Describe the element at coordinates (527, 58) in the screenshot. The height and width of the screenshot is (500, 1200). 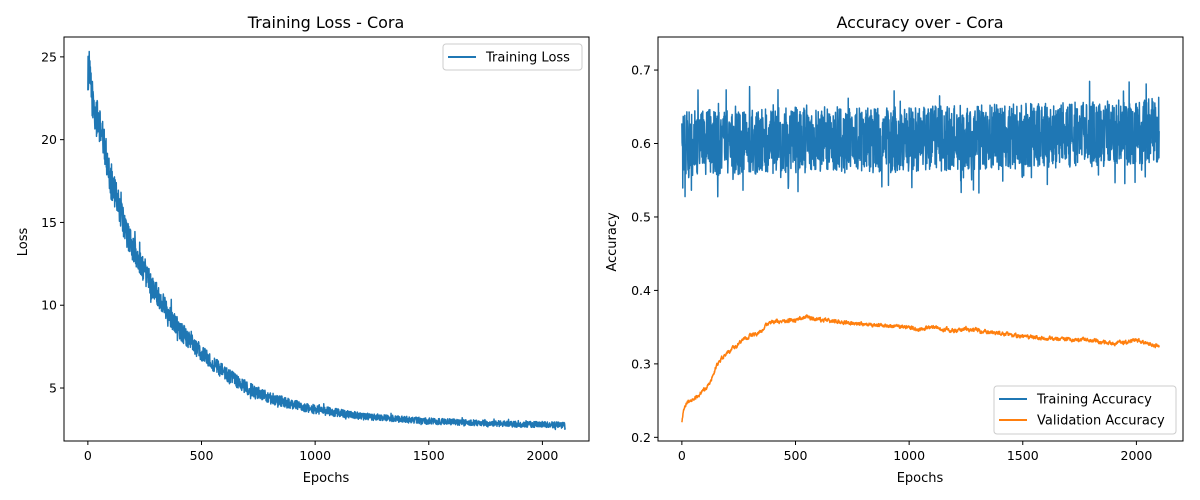
I see `legend-label: Training Loss` at that location.